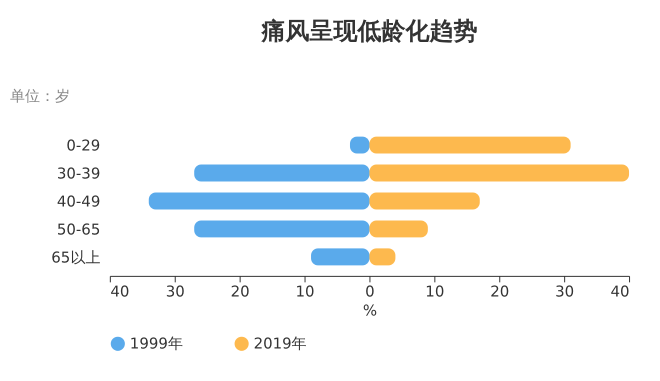 The width and height of the screenshot is (660, 381). Describe the element at coordinates (78, 229) in the screenshot. I see `y-tick-label: 50-65` at that location.